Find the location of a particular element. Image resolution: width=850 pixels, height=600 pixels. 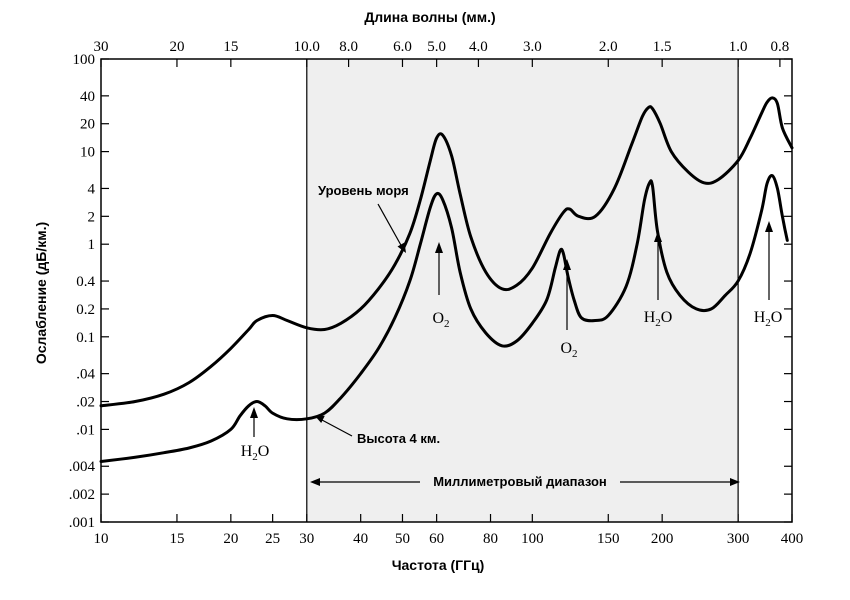

top-tick-label-1: 1.0 is located at coordinates (738, 47).